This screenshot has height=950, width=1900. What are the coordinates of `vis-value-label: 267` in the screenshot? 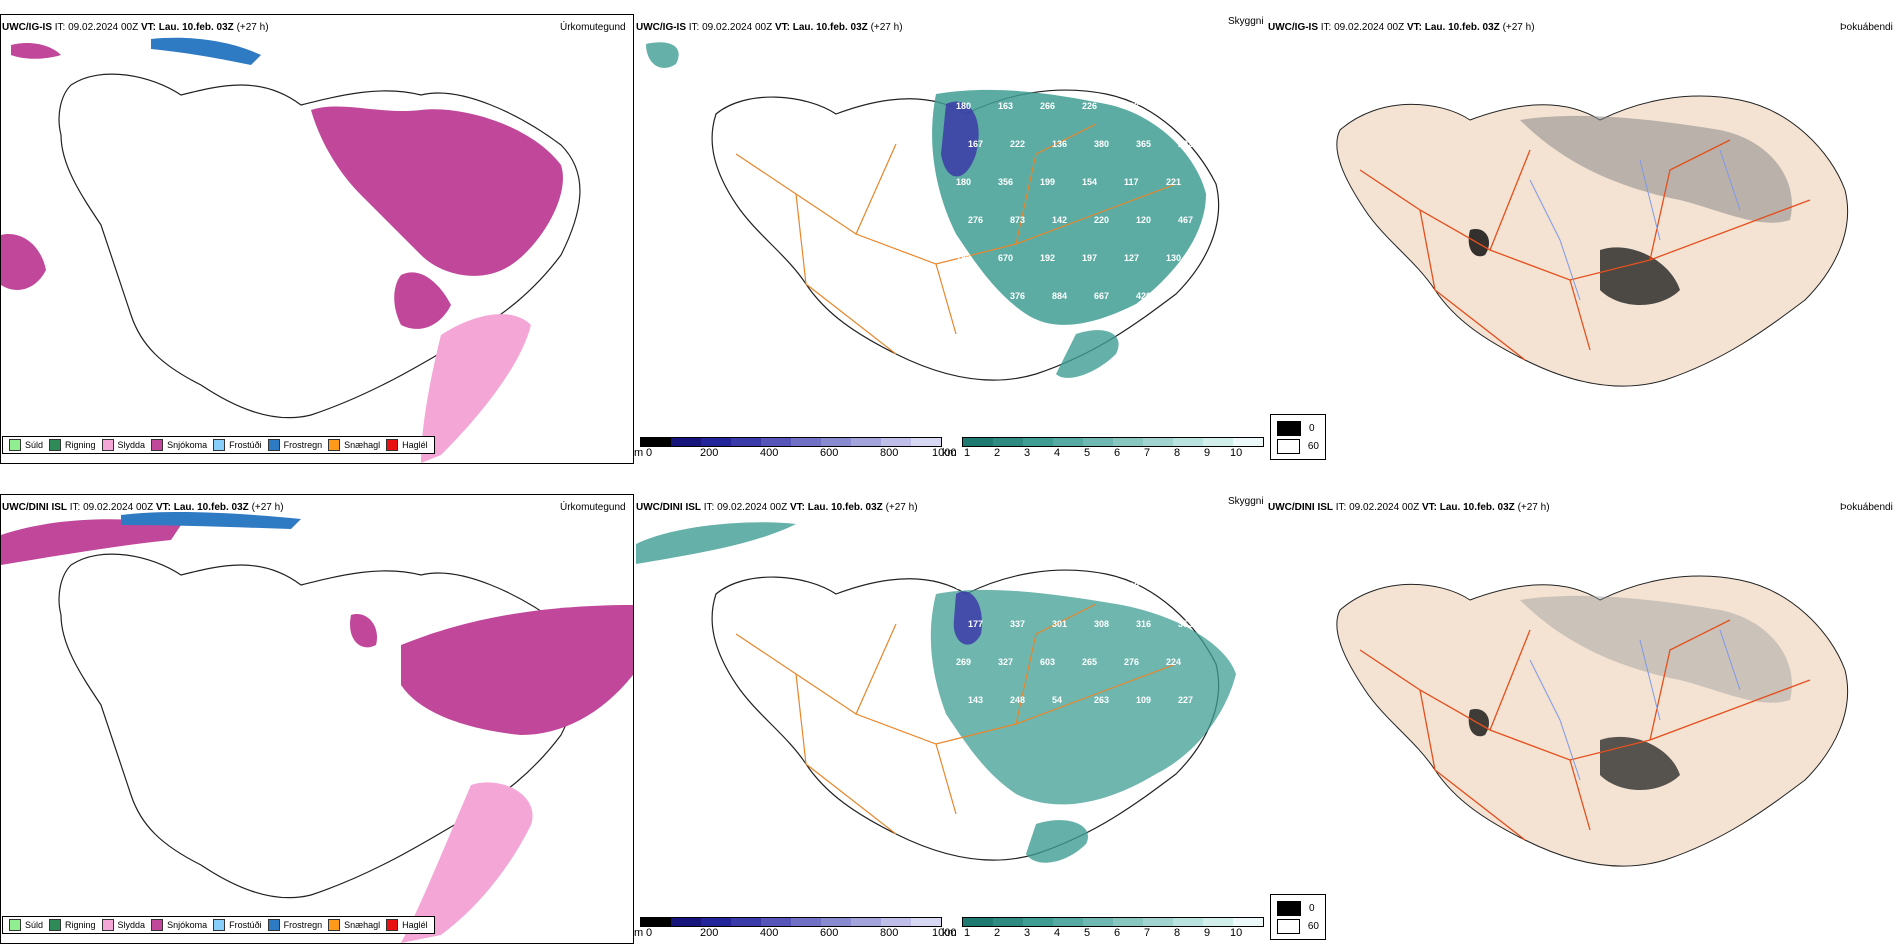 It's located at (1173, 586).